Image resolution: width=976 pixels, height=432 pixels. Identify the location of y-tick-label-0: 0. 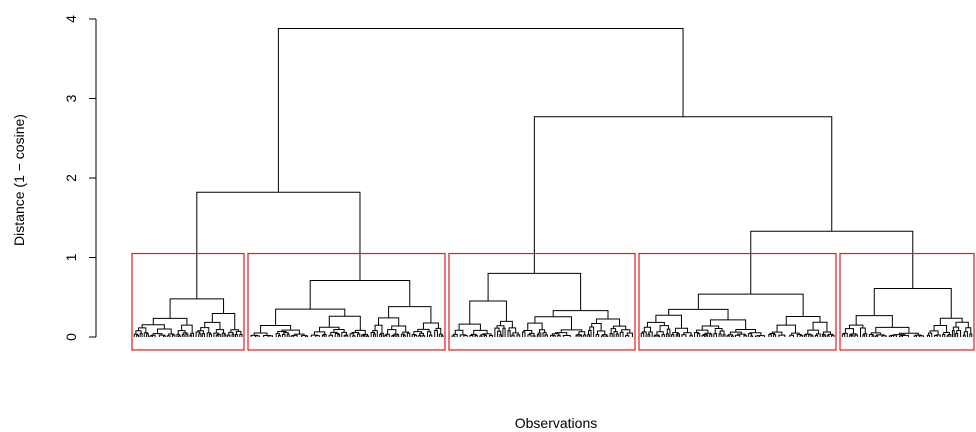
(71, 337).